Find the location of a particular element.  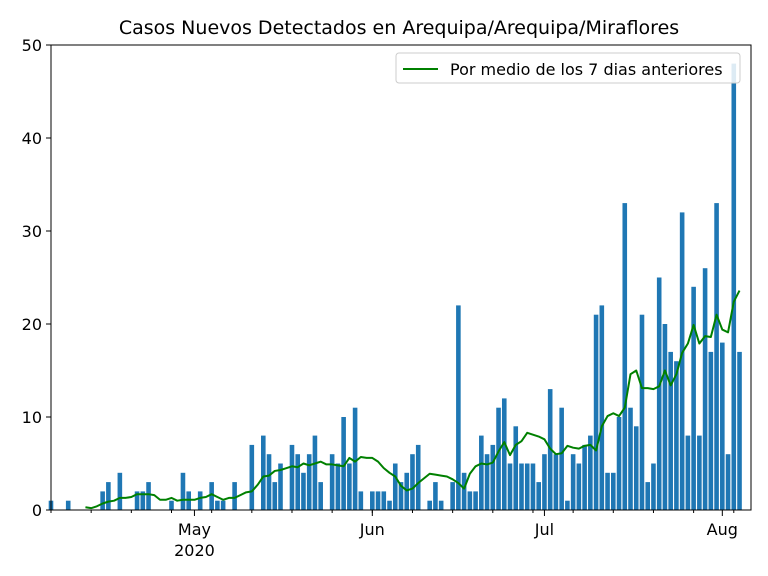

y-tick-label: 0 is located at coordinates (37, 510).